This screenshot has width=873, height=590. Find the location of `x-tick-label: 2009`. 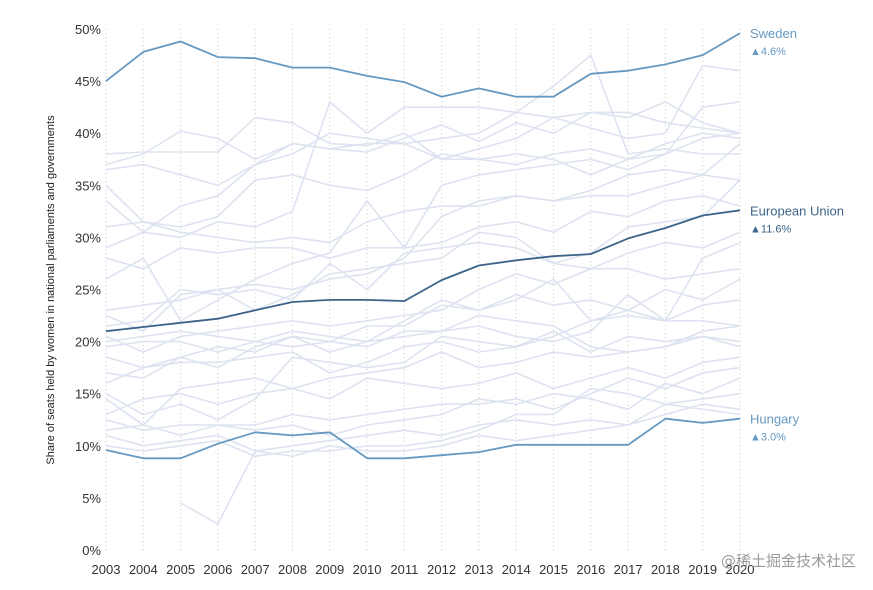

x-tick-label: 2009 is located at coordinates (329, 569).